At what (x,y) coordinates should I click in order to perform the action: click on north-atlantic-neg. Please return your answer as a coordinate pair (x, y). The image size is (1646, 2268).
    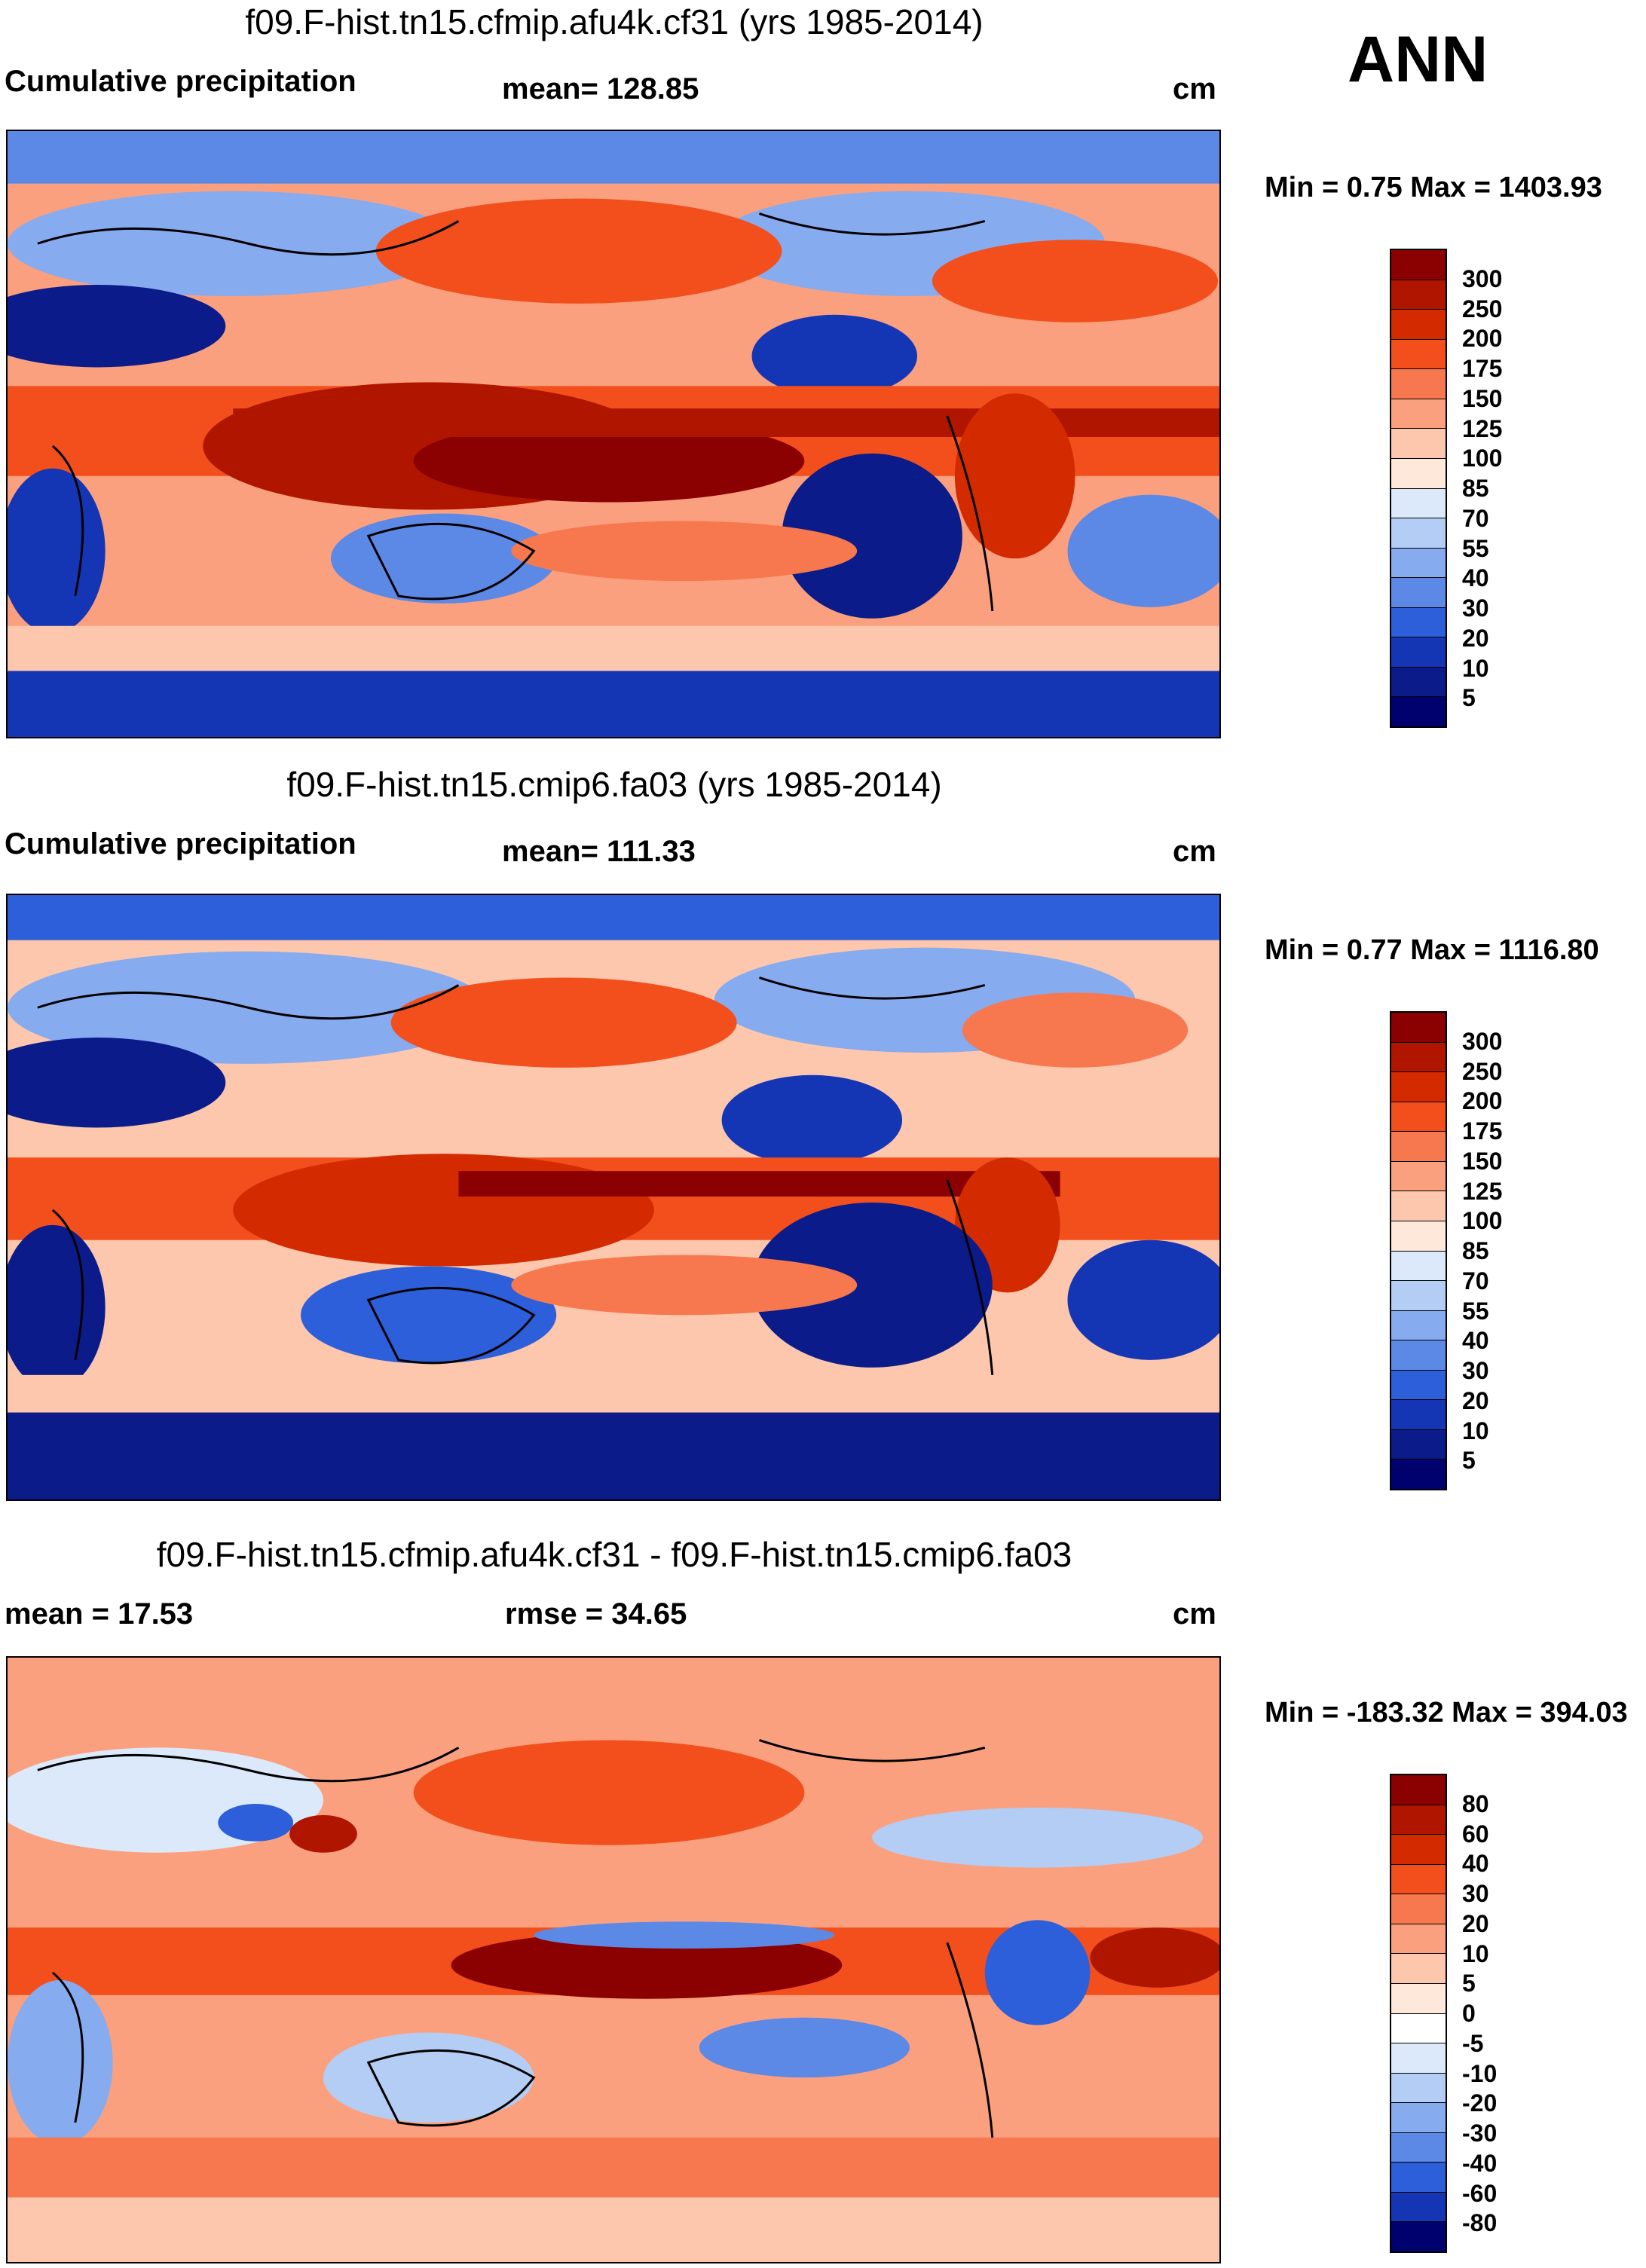
    Looking at the image, I should click on (1038, 1838).